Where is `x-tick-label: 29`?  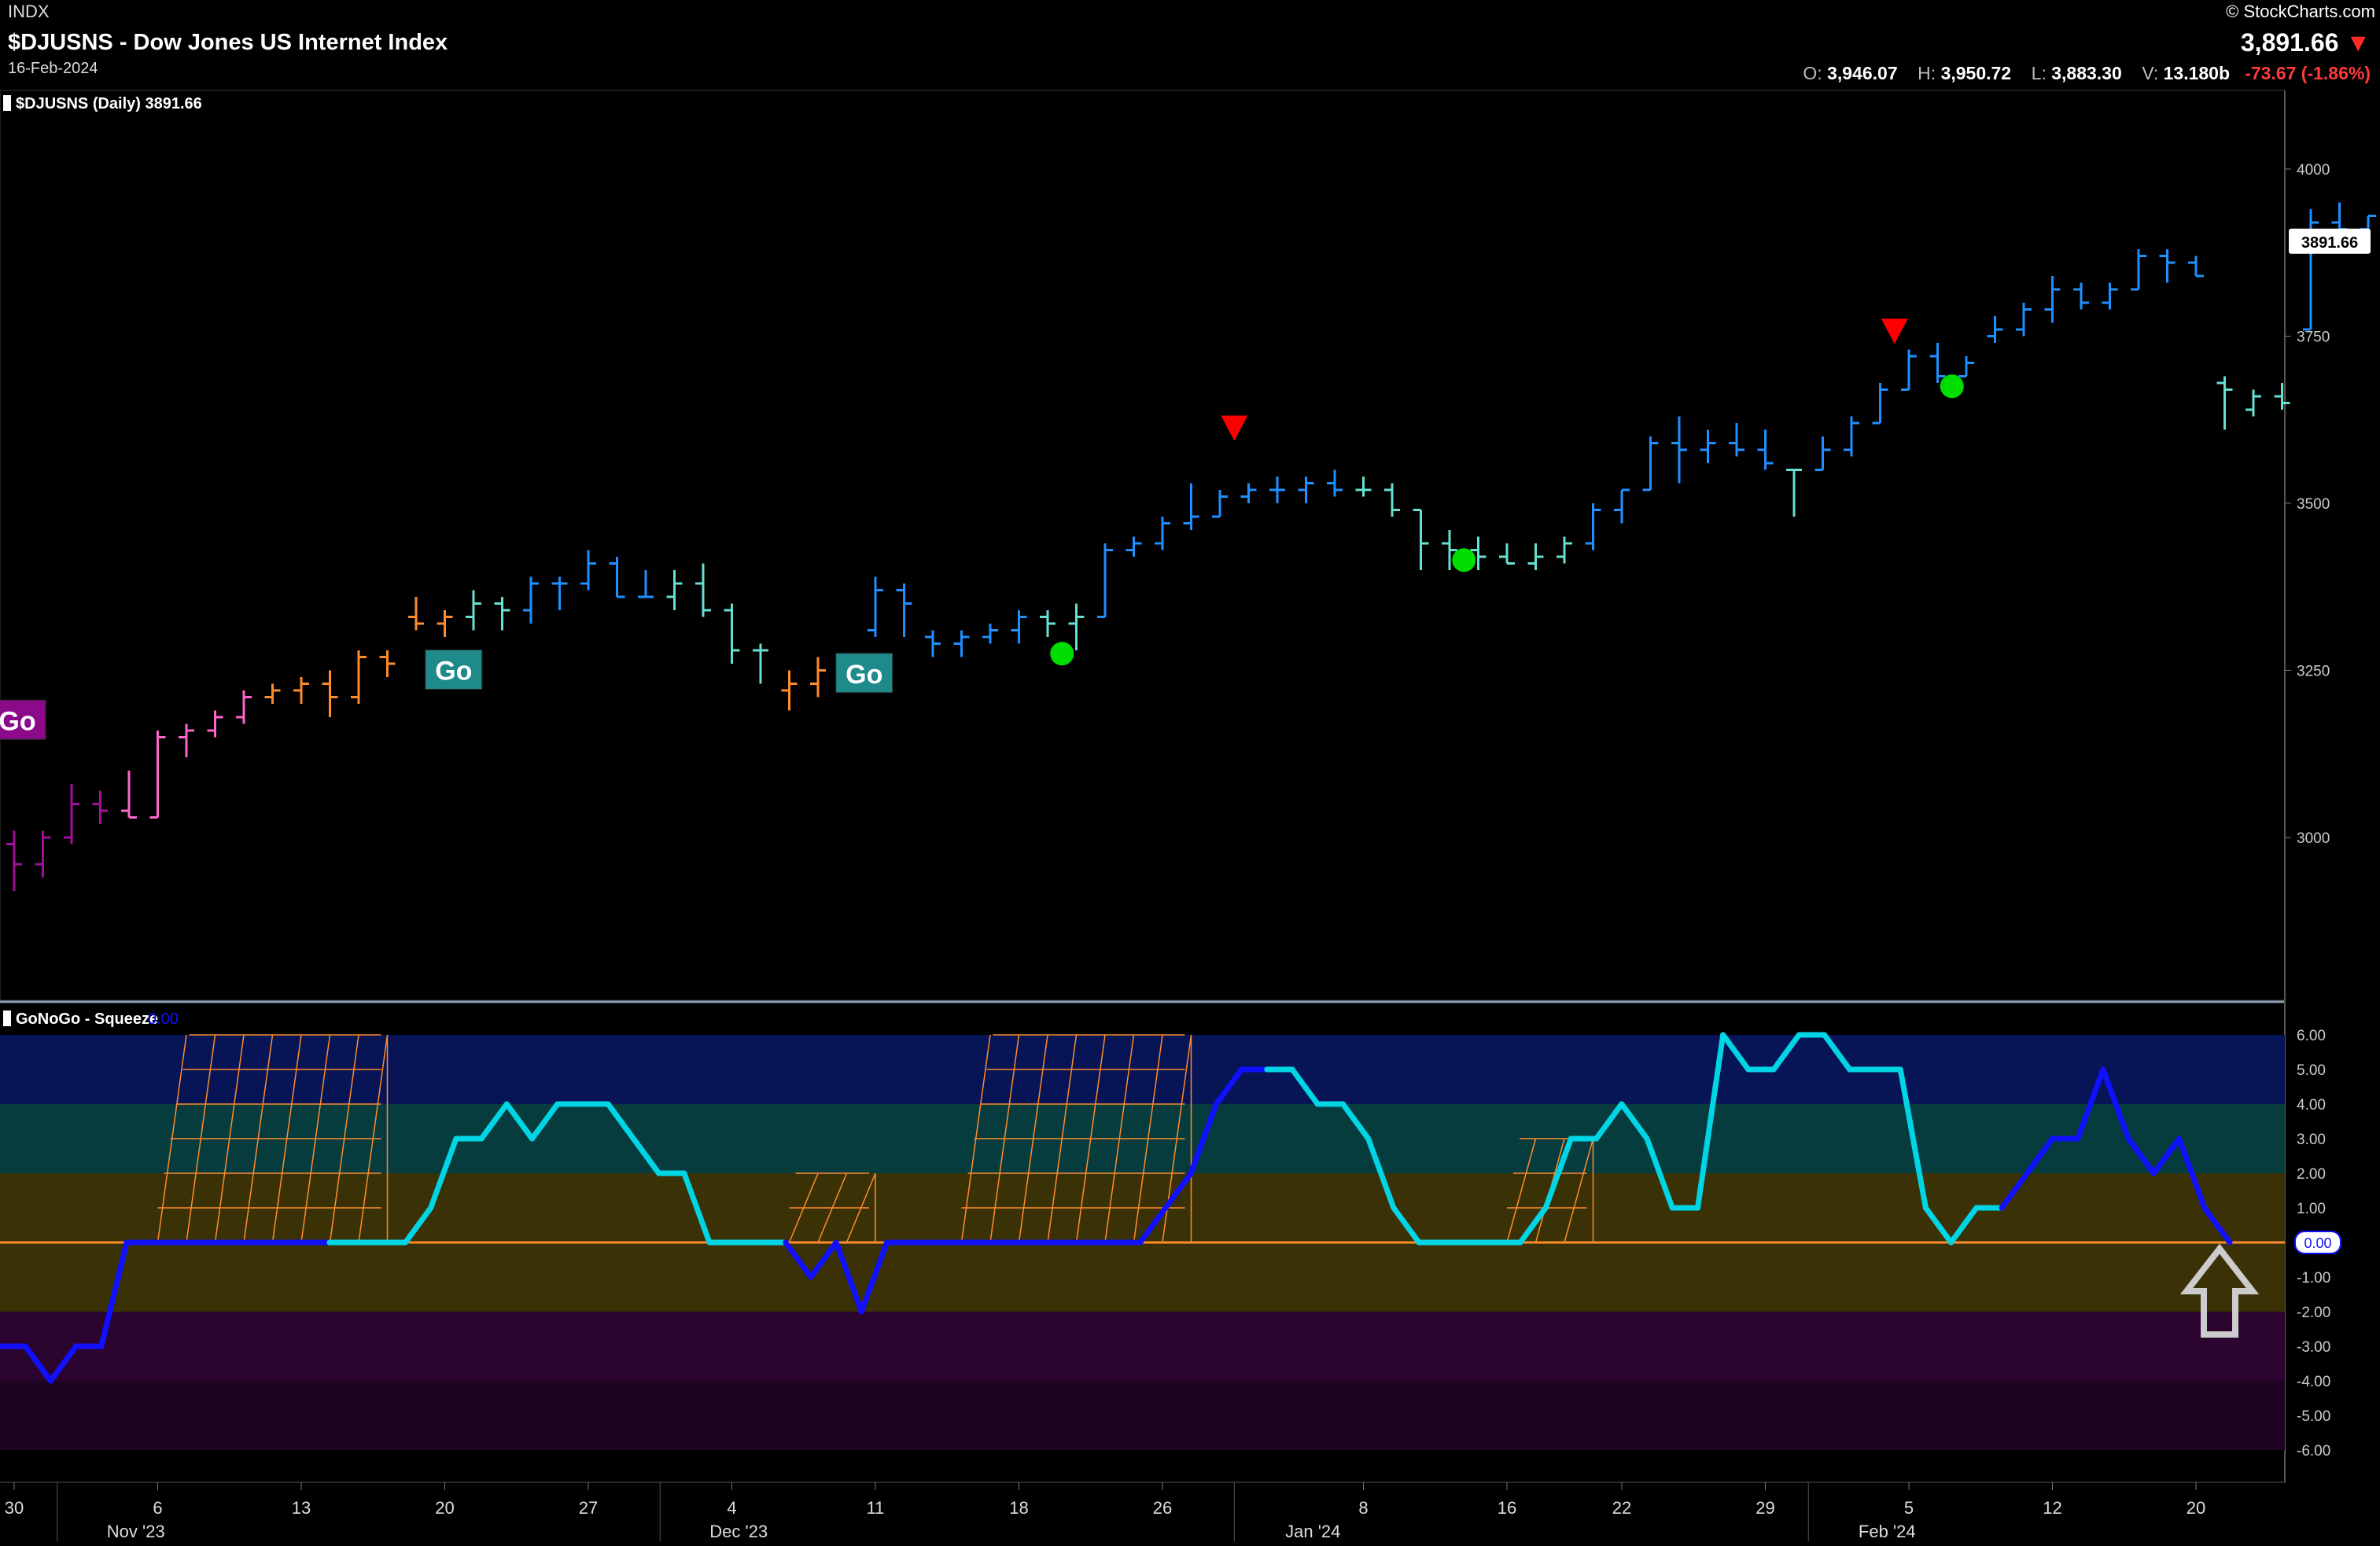
x-tick-label: 29 is located at coordinates (1765, 1508).